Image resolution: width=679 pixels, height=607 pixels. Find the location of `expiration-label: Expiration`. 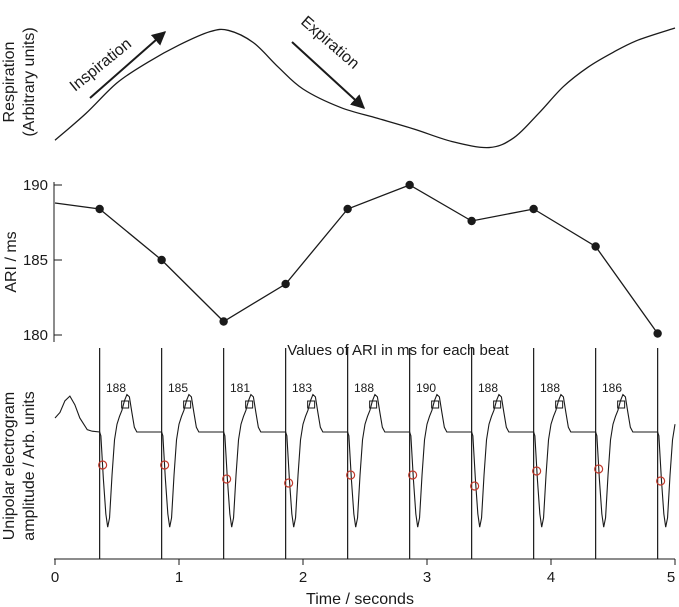

expiration-label: Expiration is located at coordinates (329, 43).